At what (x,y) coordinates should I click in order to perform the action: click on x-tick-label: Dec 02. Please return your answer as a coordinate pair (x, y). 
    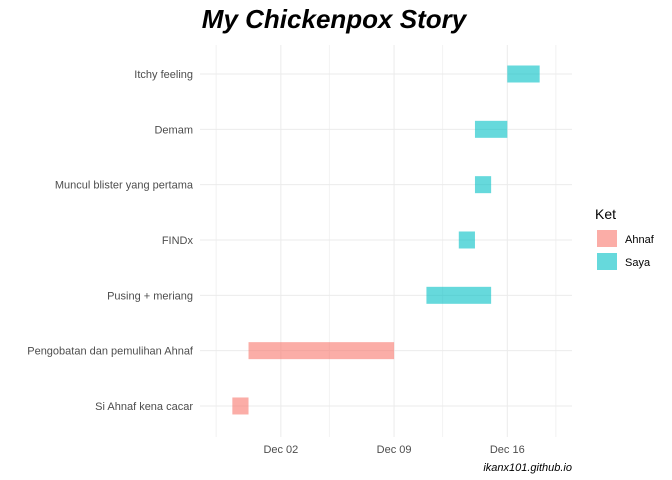
    Looking at the image, I should click on (280, 450).